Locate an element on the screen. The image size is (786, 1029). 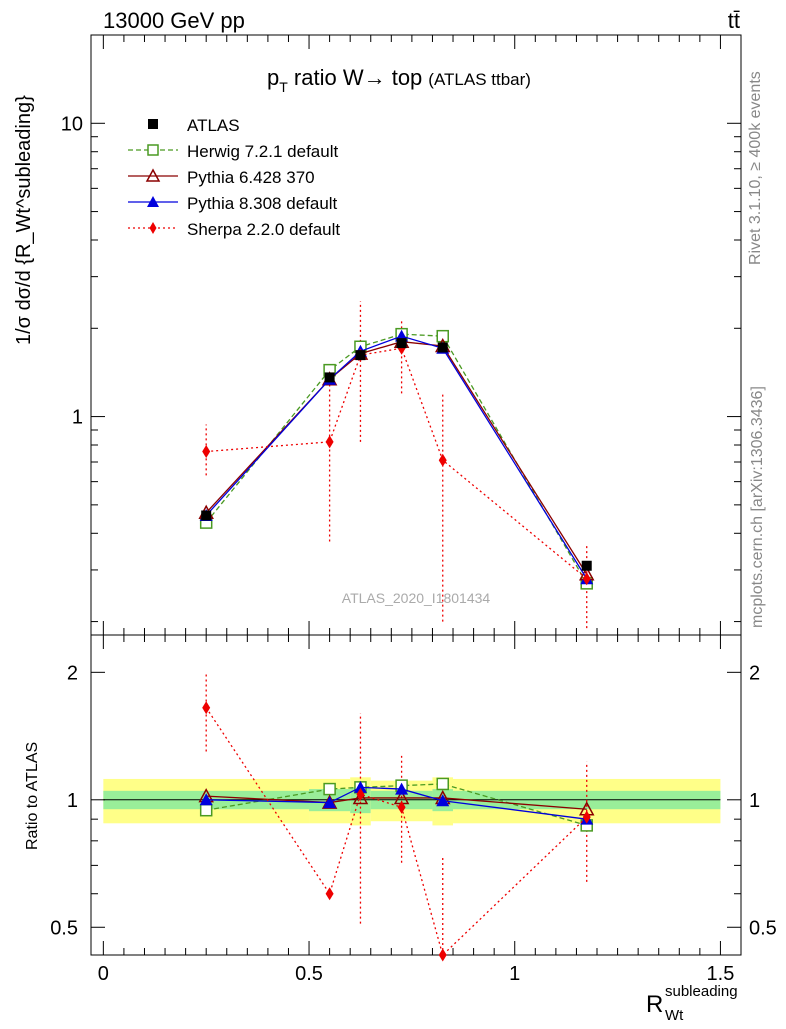
x-axis-title-sup: subleading is located at coordinates (701, 991).